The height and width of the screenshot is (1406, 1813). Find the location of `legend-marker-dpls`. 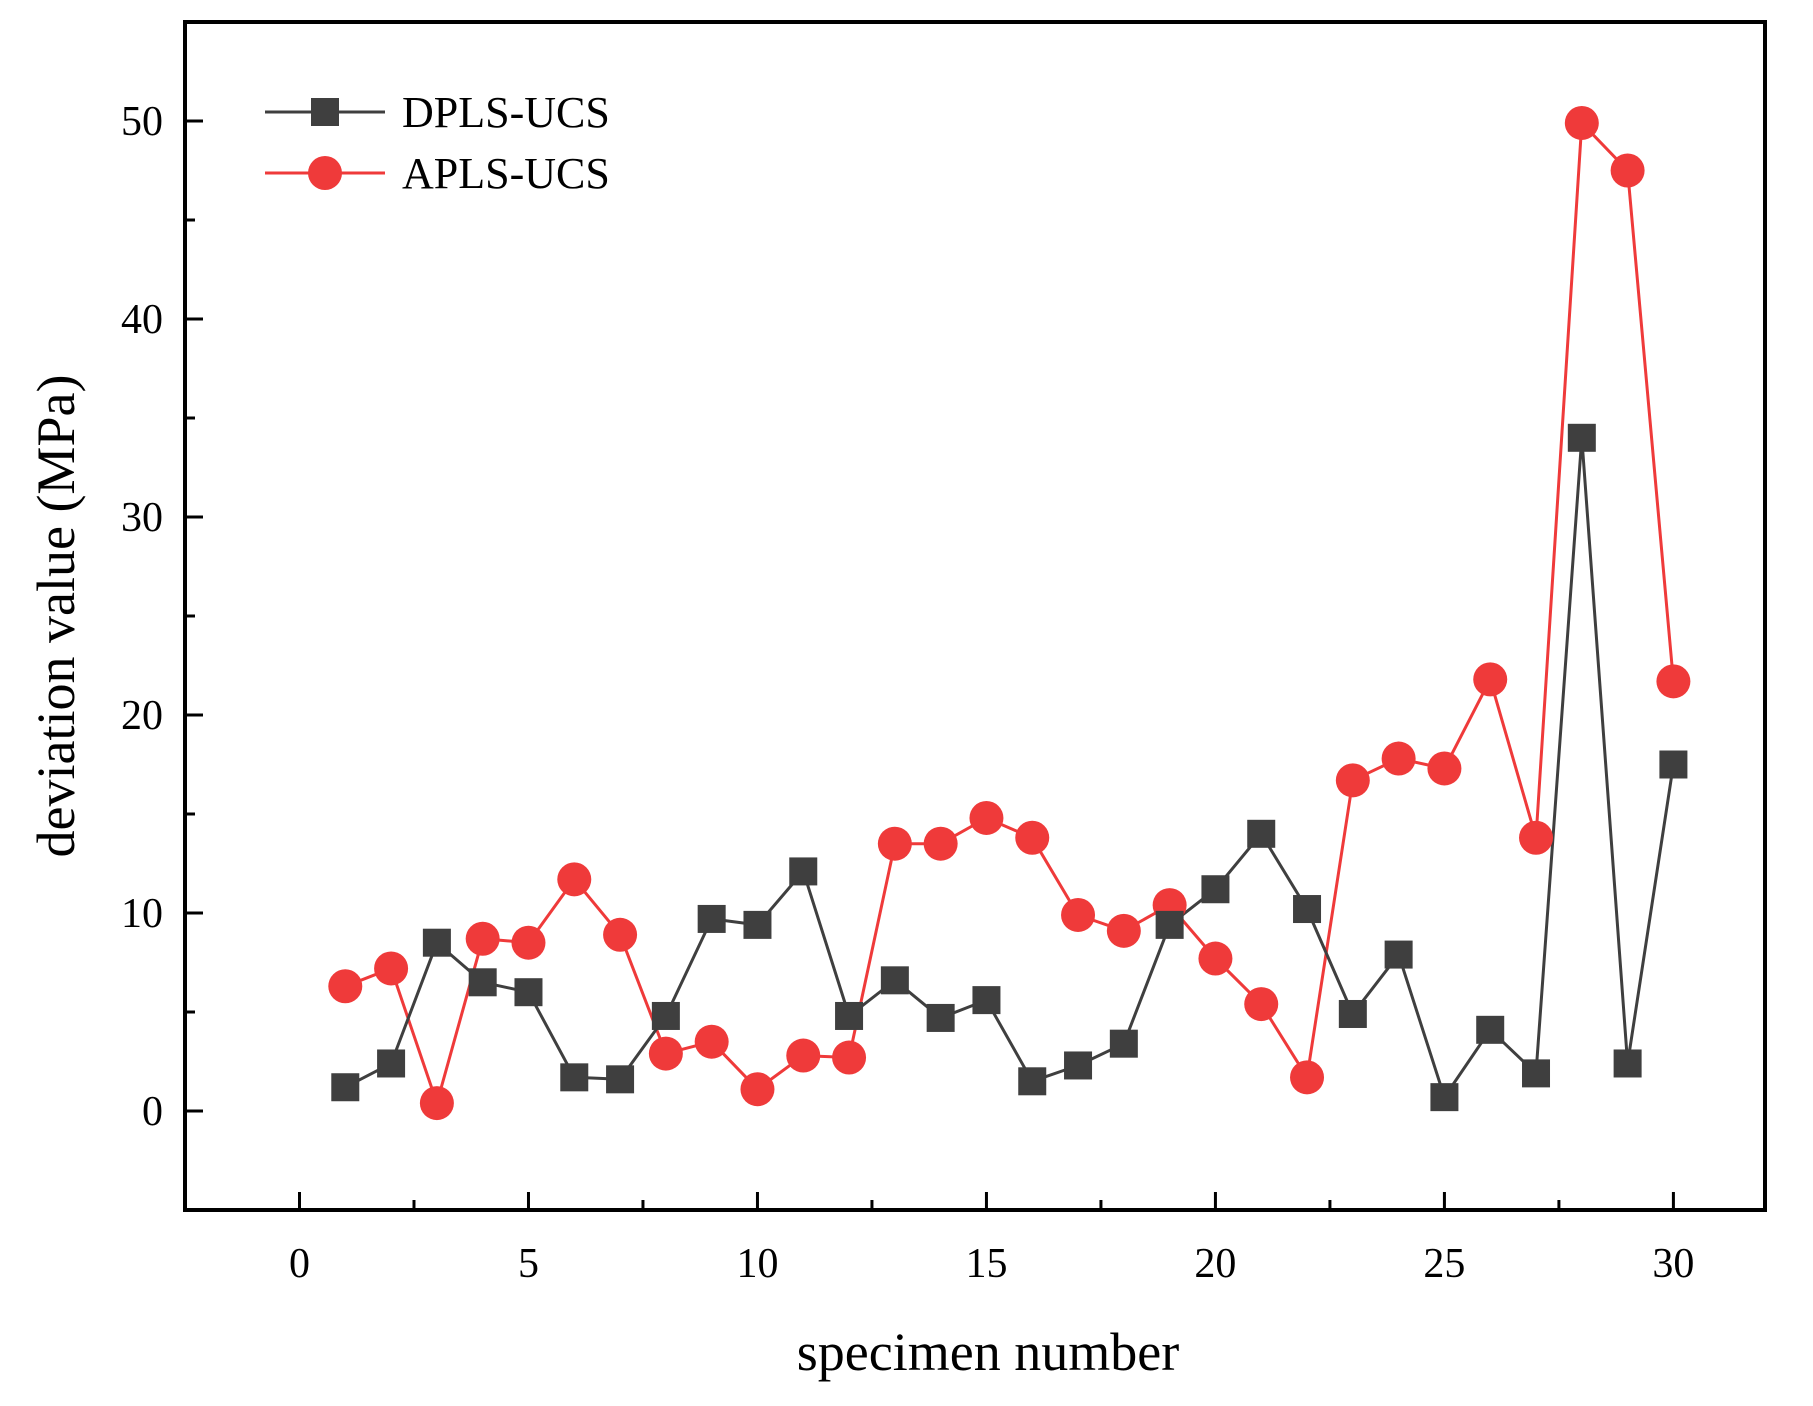

legend-marker-dpls is located at coordinates (325, 112).